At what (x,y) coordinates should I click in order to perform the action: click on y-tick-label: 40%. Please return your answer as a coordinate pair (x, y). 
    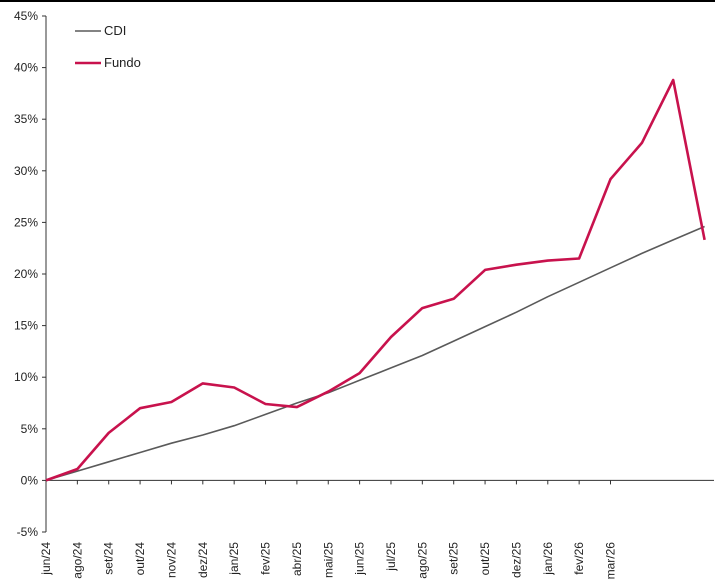
    Looking at the image, I should click on (26, 68).